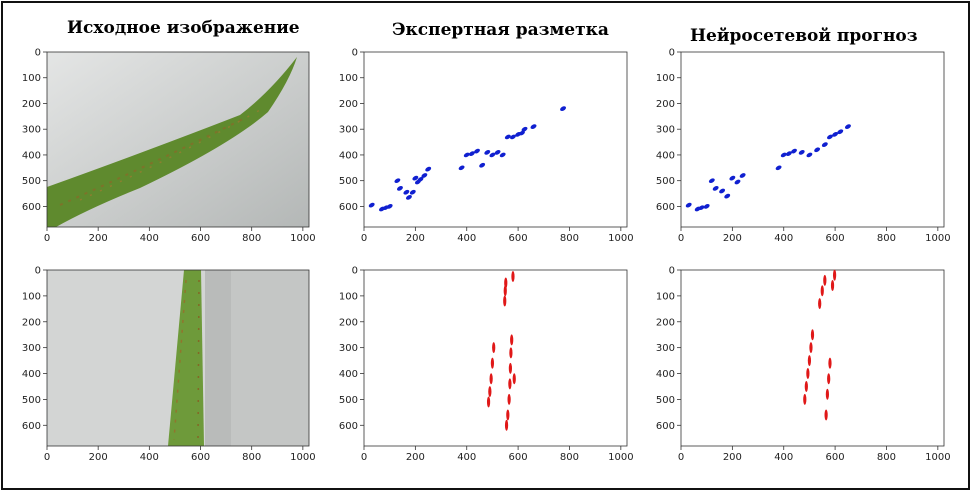 This screenshot has height=494, width=975. I want to click on mask-series-row2-neural, so click(820, 345).